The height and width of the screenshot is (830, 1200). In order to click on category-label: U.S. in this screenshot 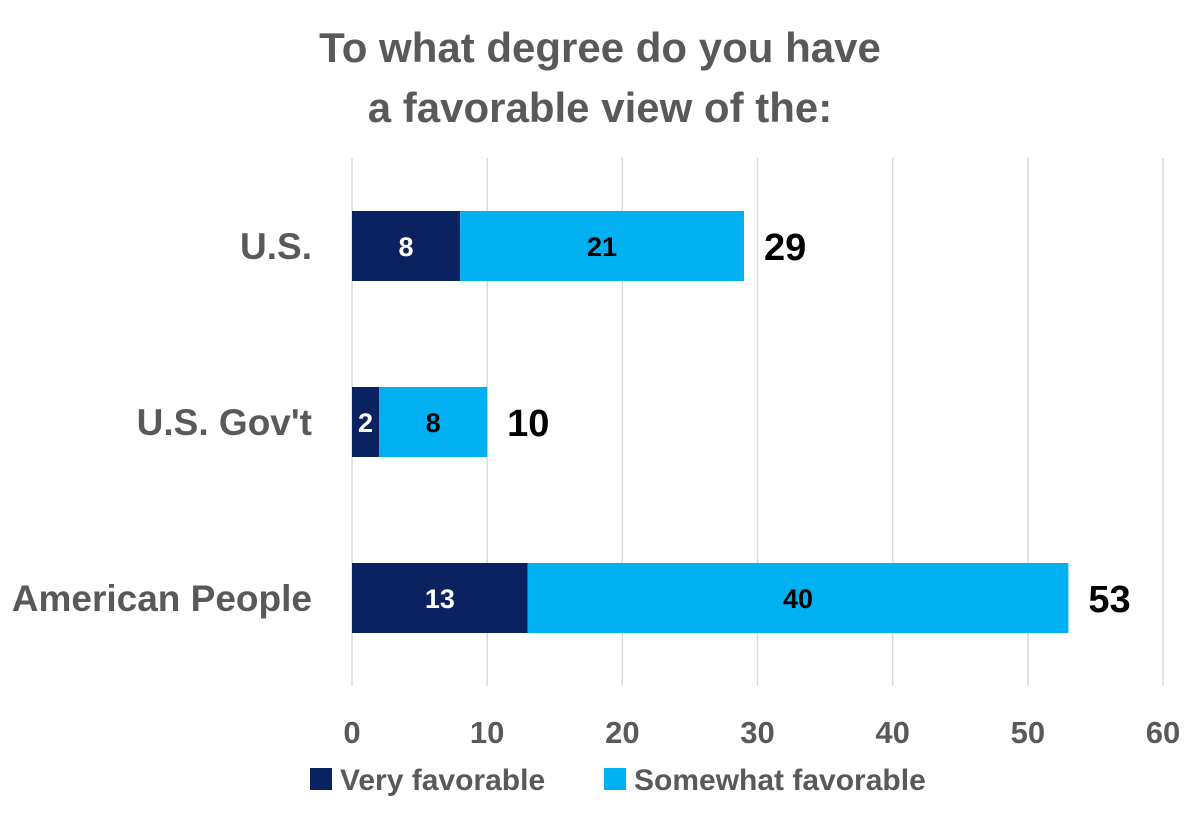, I will do `click(276, 246)`.